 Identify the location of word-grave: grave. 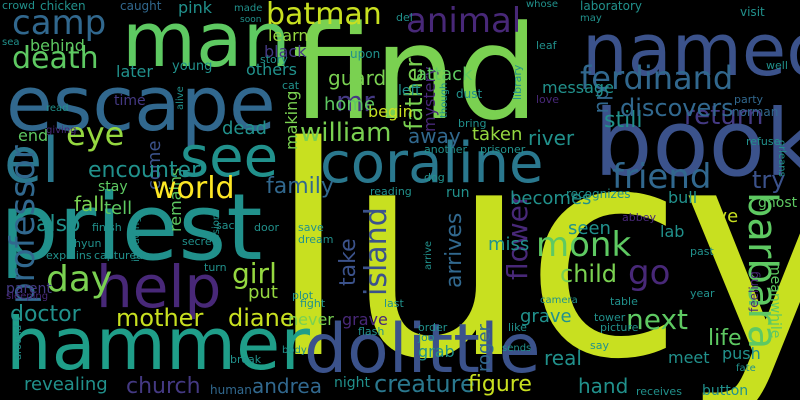
(365, 319).